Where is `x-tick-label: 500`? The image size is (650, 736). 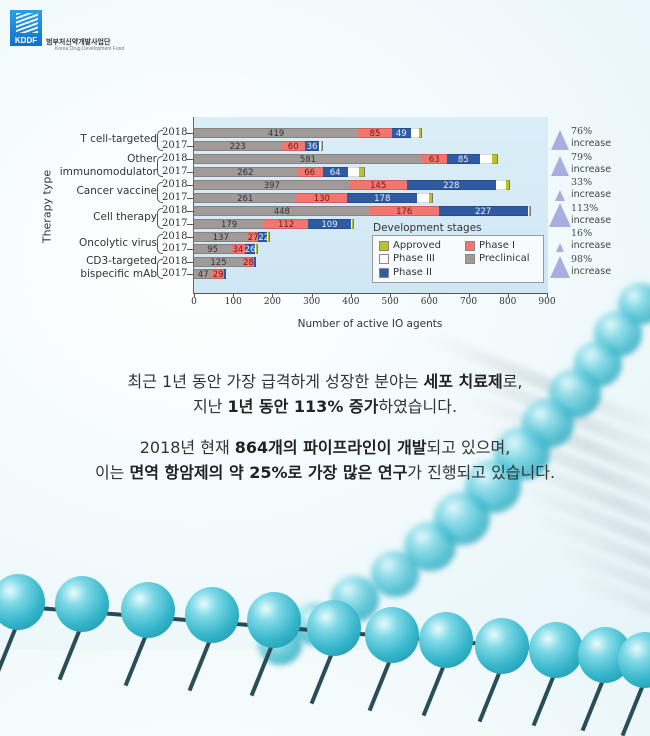
x-tick-label: 500 is located at coordinates (390, 302).